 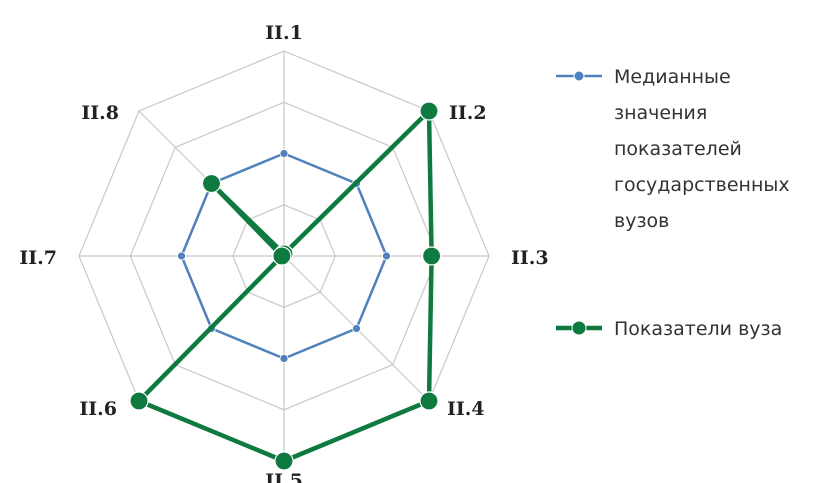 What do you see at coordinates (38, 258) in the screenshot?
I see `axis-label: II.7` at bounding box center [38, 258].